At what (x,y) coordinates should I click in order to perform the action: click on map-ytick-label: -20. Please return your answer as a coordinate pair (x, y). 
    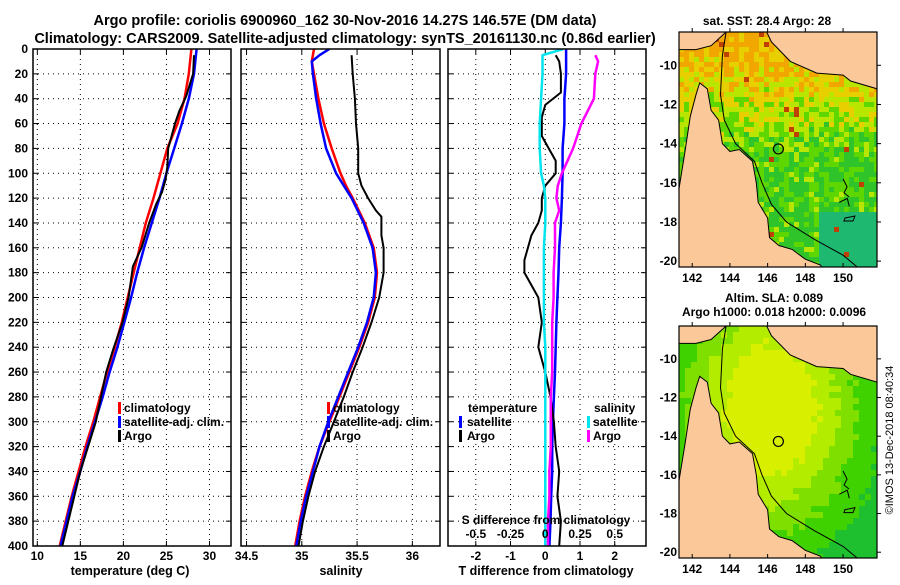
    Looking at the image, I should click on (669, 261).